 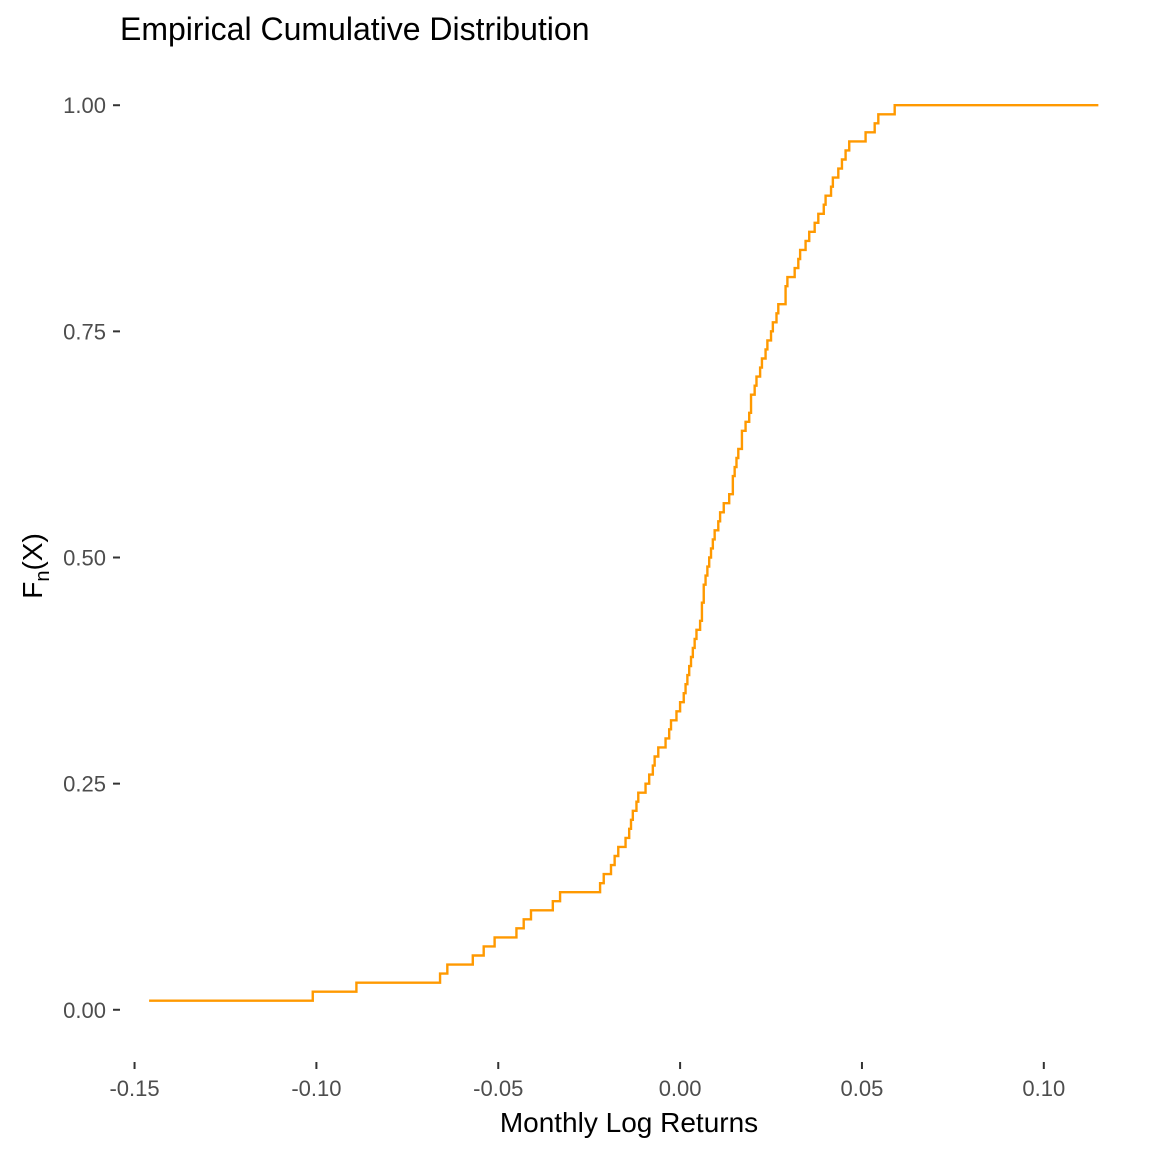 I want to click on y-tick-label: 0.75, so click(x=84, y=331).